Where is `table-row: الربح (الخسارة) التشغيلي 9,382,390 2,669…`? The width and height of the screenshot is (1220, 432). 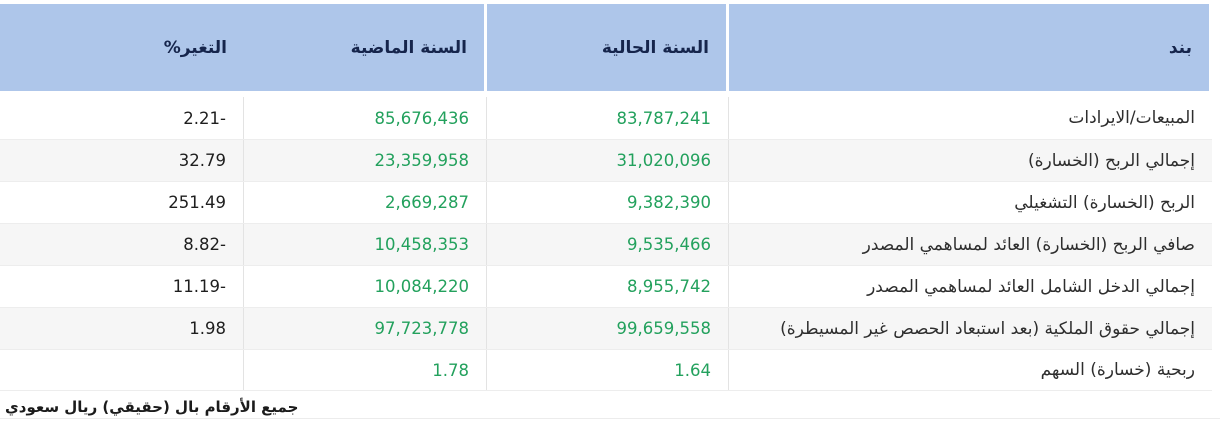 table-row: الربح (الخسارة) التشغيلي 9,382,390 2,669… is located at coordinates (606, 202).